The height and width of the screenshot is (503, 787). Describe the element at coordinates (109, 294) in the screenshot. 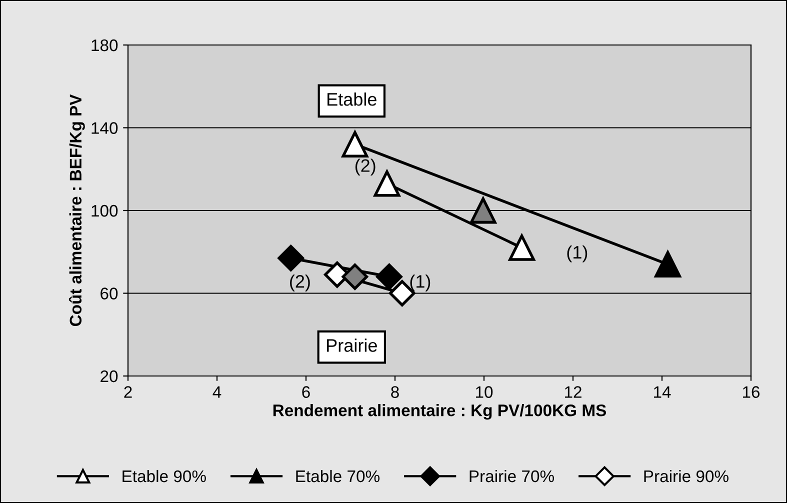

I see `y-tick-label: 60` at that location.